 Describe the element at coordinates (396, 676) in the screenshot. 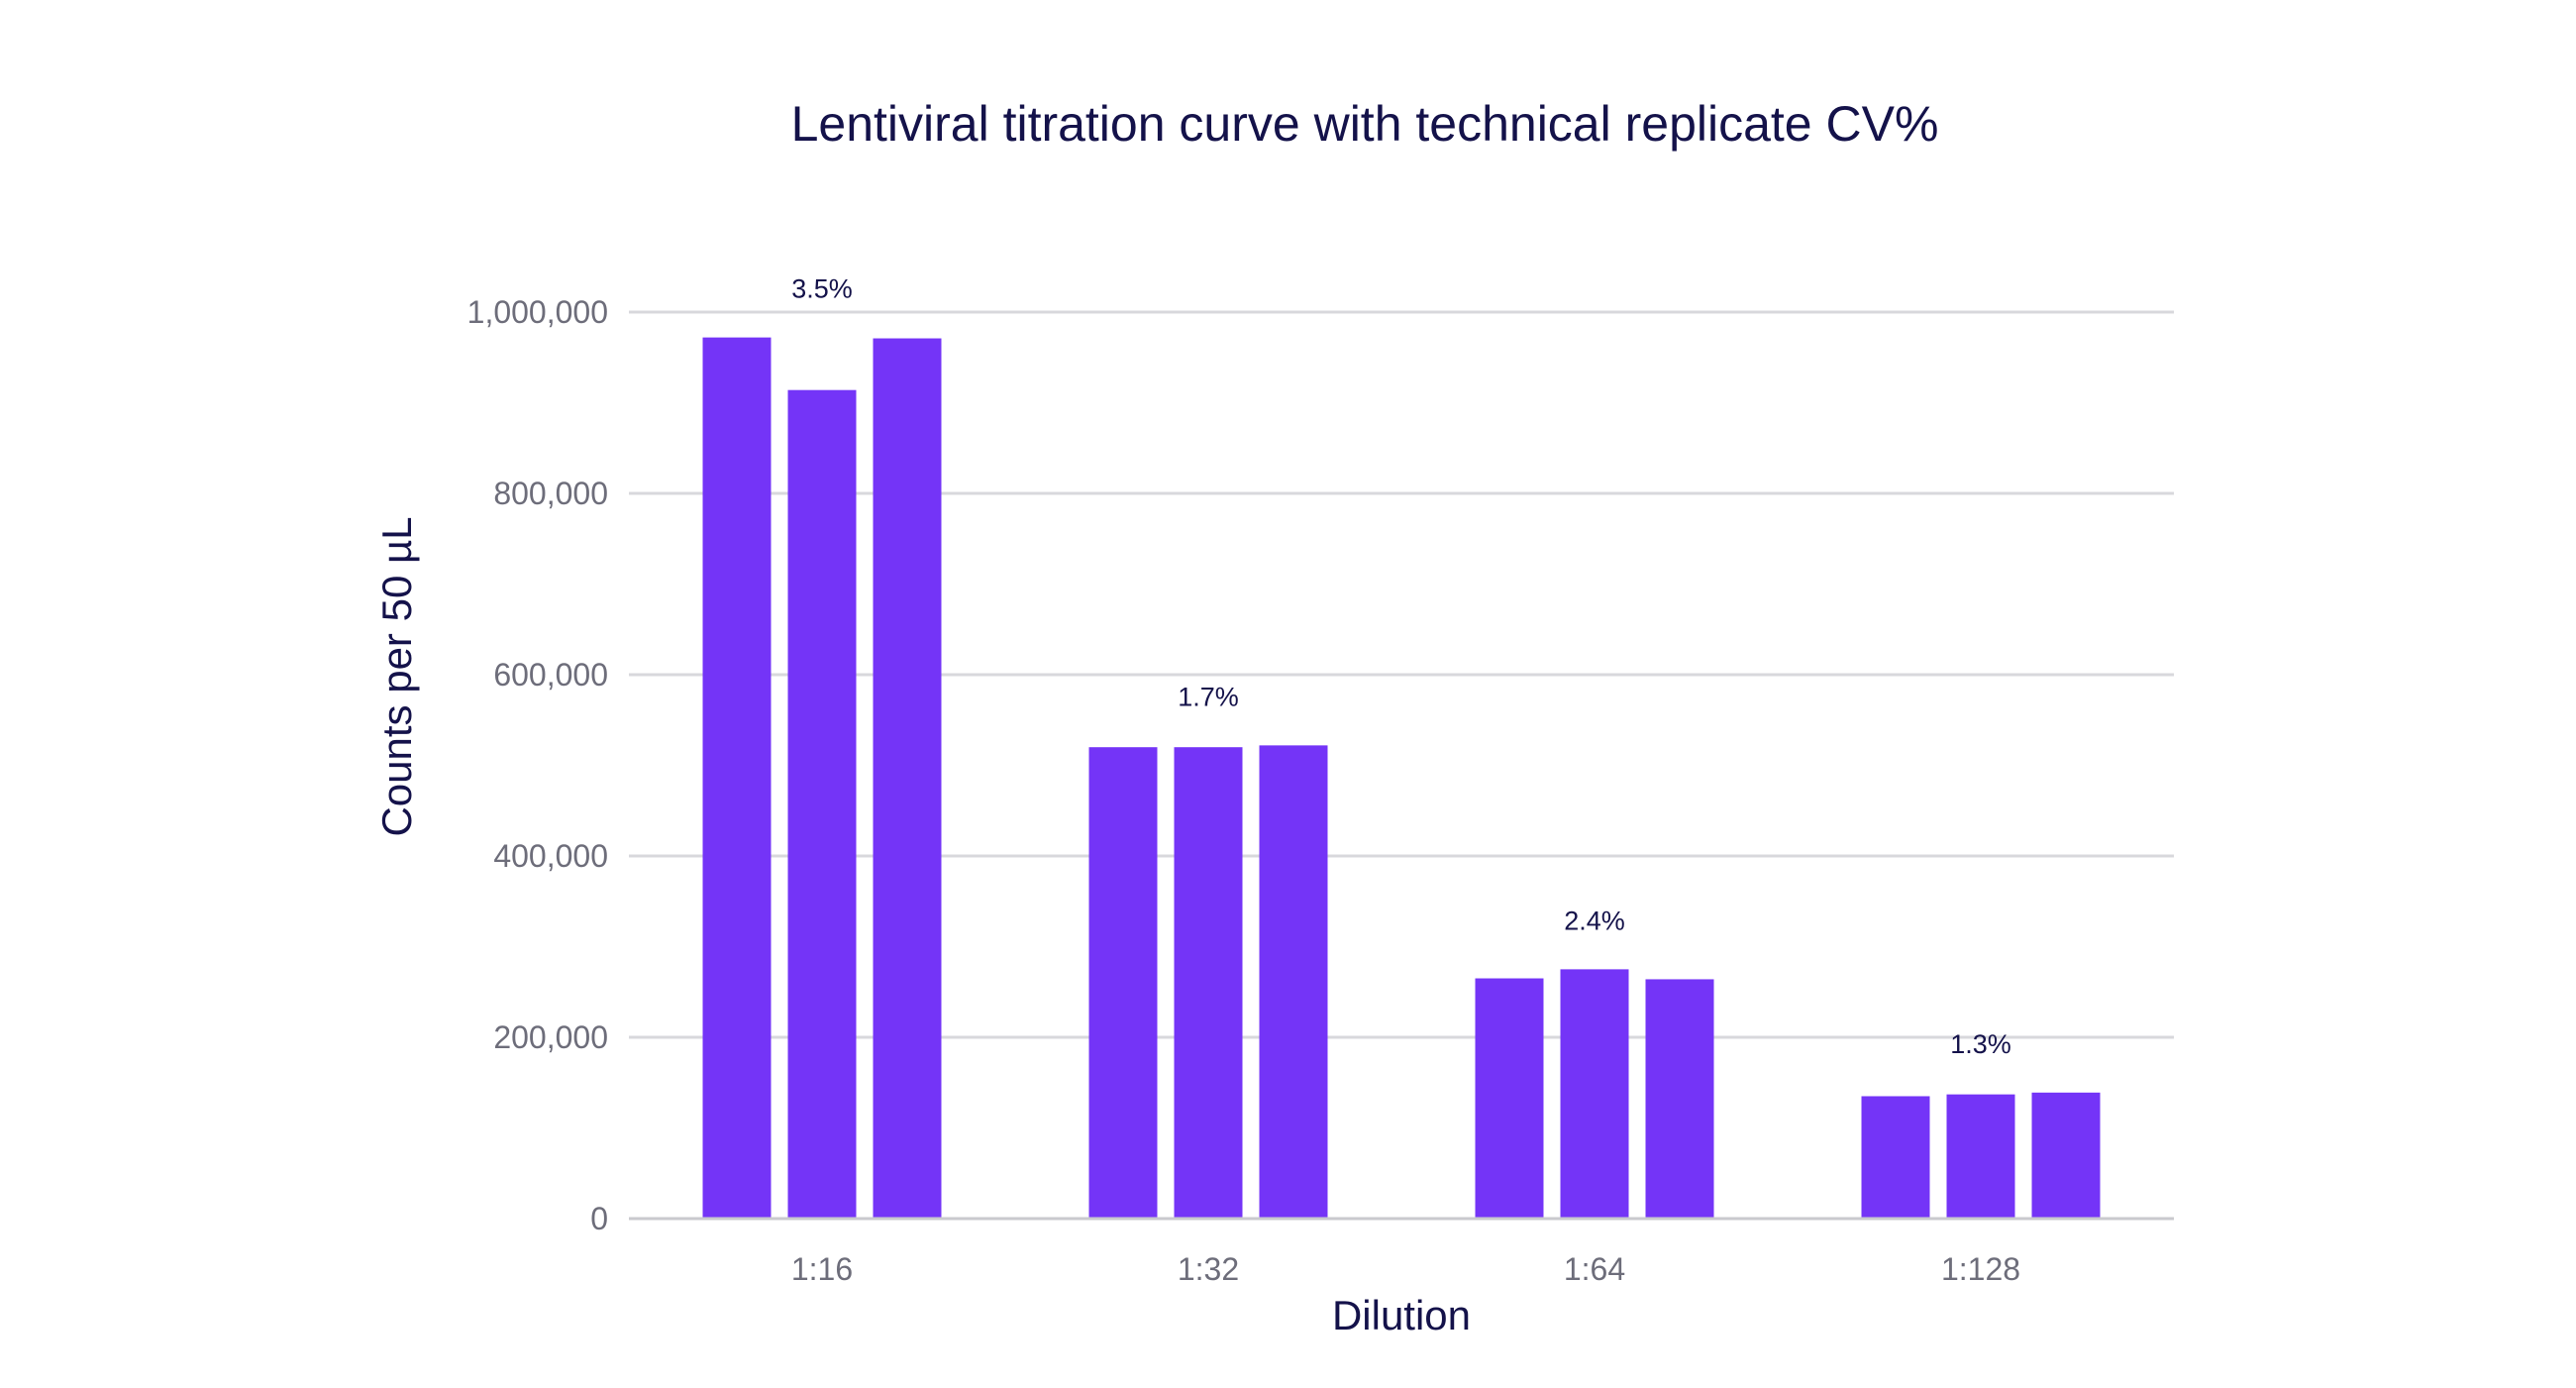

I see `y-axis-label: Counts per 50 µL` at that location.